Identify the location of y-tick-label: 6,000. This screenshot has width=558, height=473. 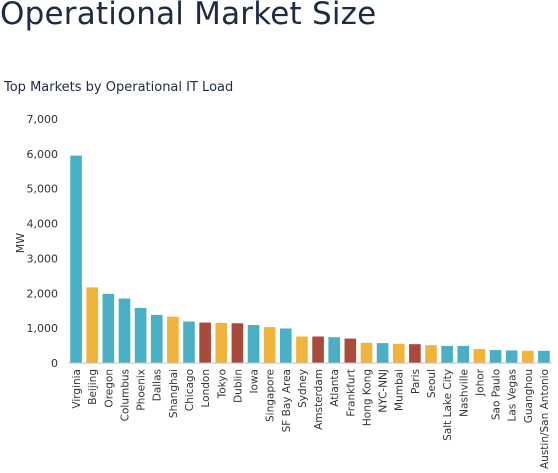
(43, 154).